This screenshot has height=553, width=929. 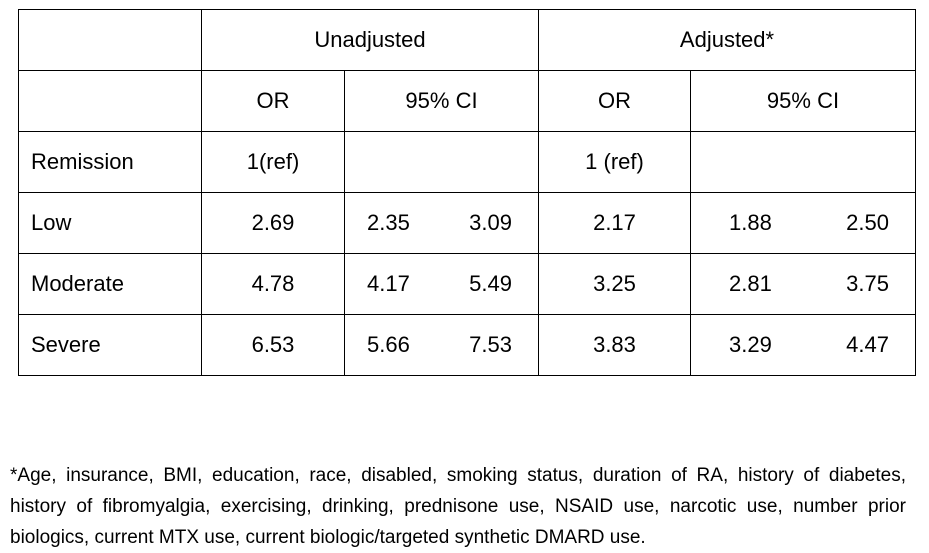 What do you see at coordinates (441, 284) in the screenshot?
I see `unadjusted-ci-cell: 4.17 5.49` at bounding box center [441, 284].